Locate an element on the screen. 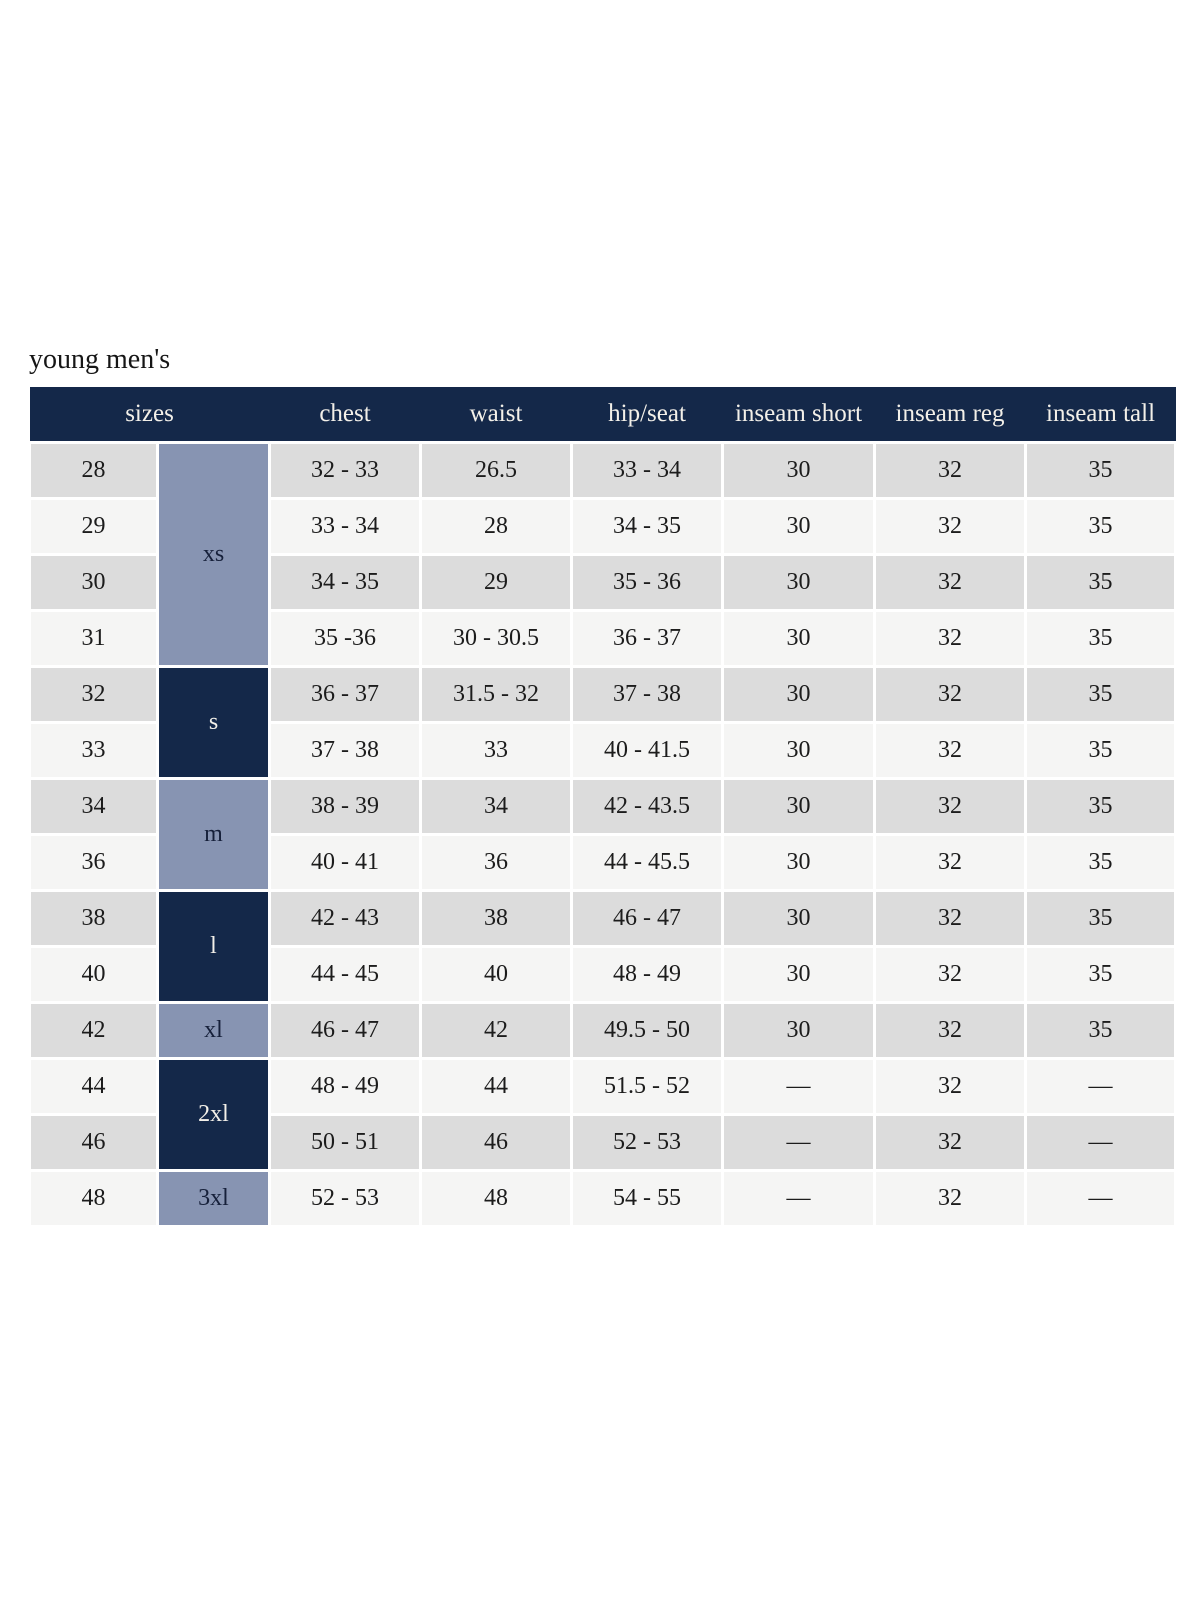 This screenshot has width=1200, height=1600. table-row: 42 xl 46 - 47 42 49.5 - 50 30 32 35 is located at coordinates (603, 1030).